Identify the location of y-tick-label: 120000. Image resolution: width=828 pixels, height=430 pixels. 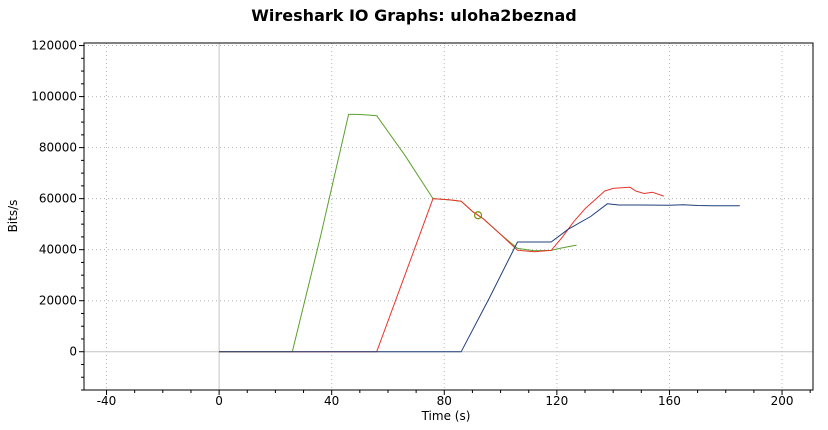
(54, 46).